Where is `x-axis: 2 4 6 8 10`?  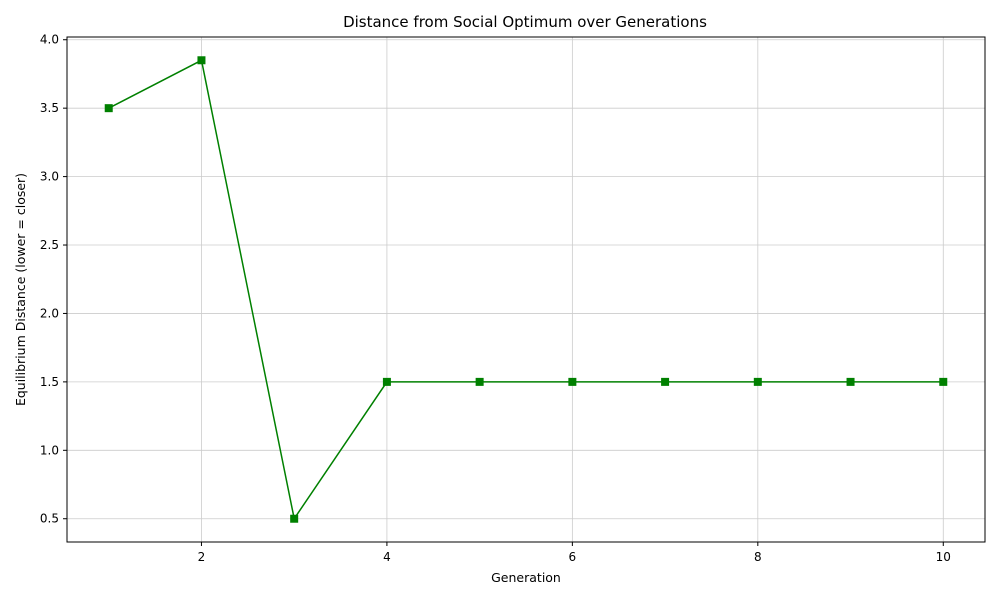
x-axis: 2 4 6 8 10 is located at coordinates (574, 553).